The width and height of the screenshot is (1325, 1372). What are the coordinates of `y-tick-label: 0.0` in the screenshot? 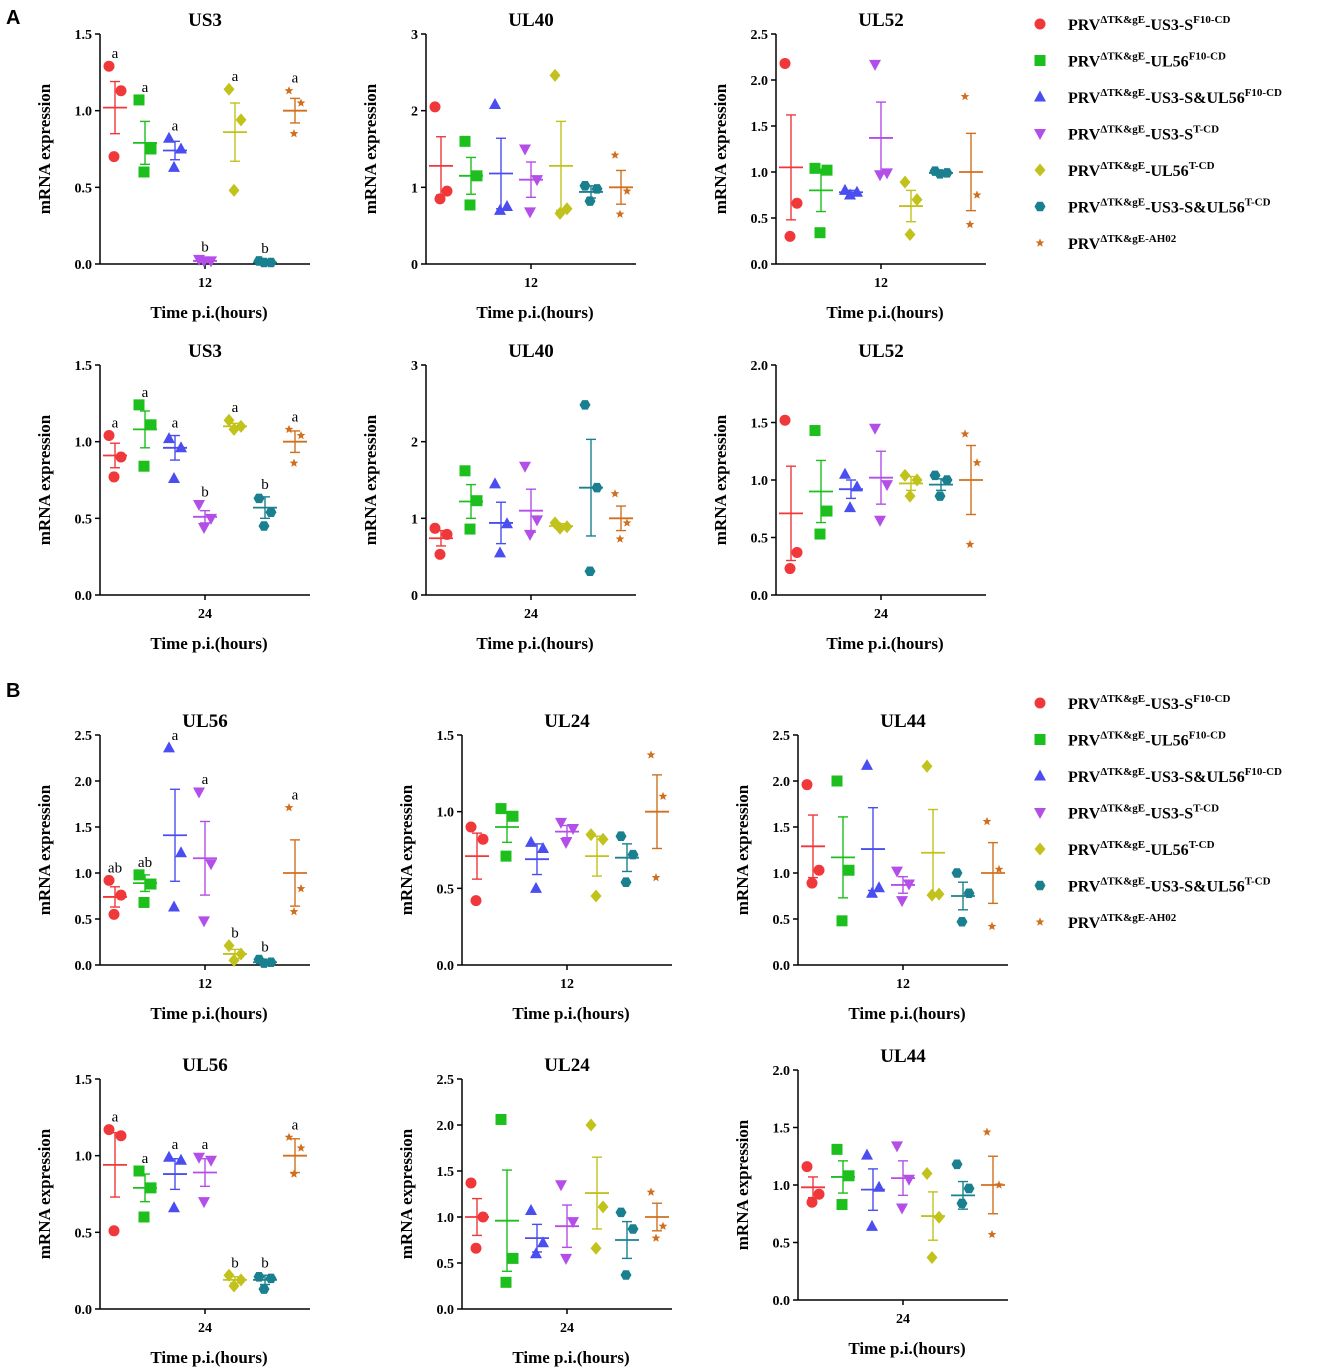 It's located at (760, 596).